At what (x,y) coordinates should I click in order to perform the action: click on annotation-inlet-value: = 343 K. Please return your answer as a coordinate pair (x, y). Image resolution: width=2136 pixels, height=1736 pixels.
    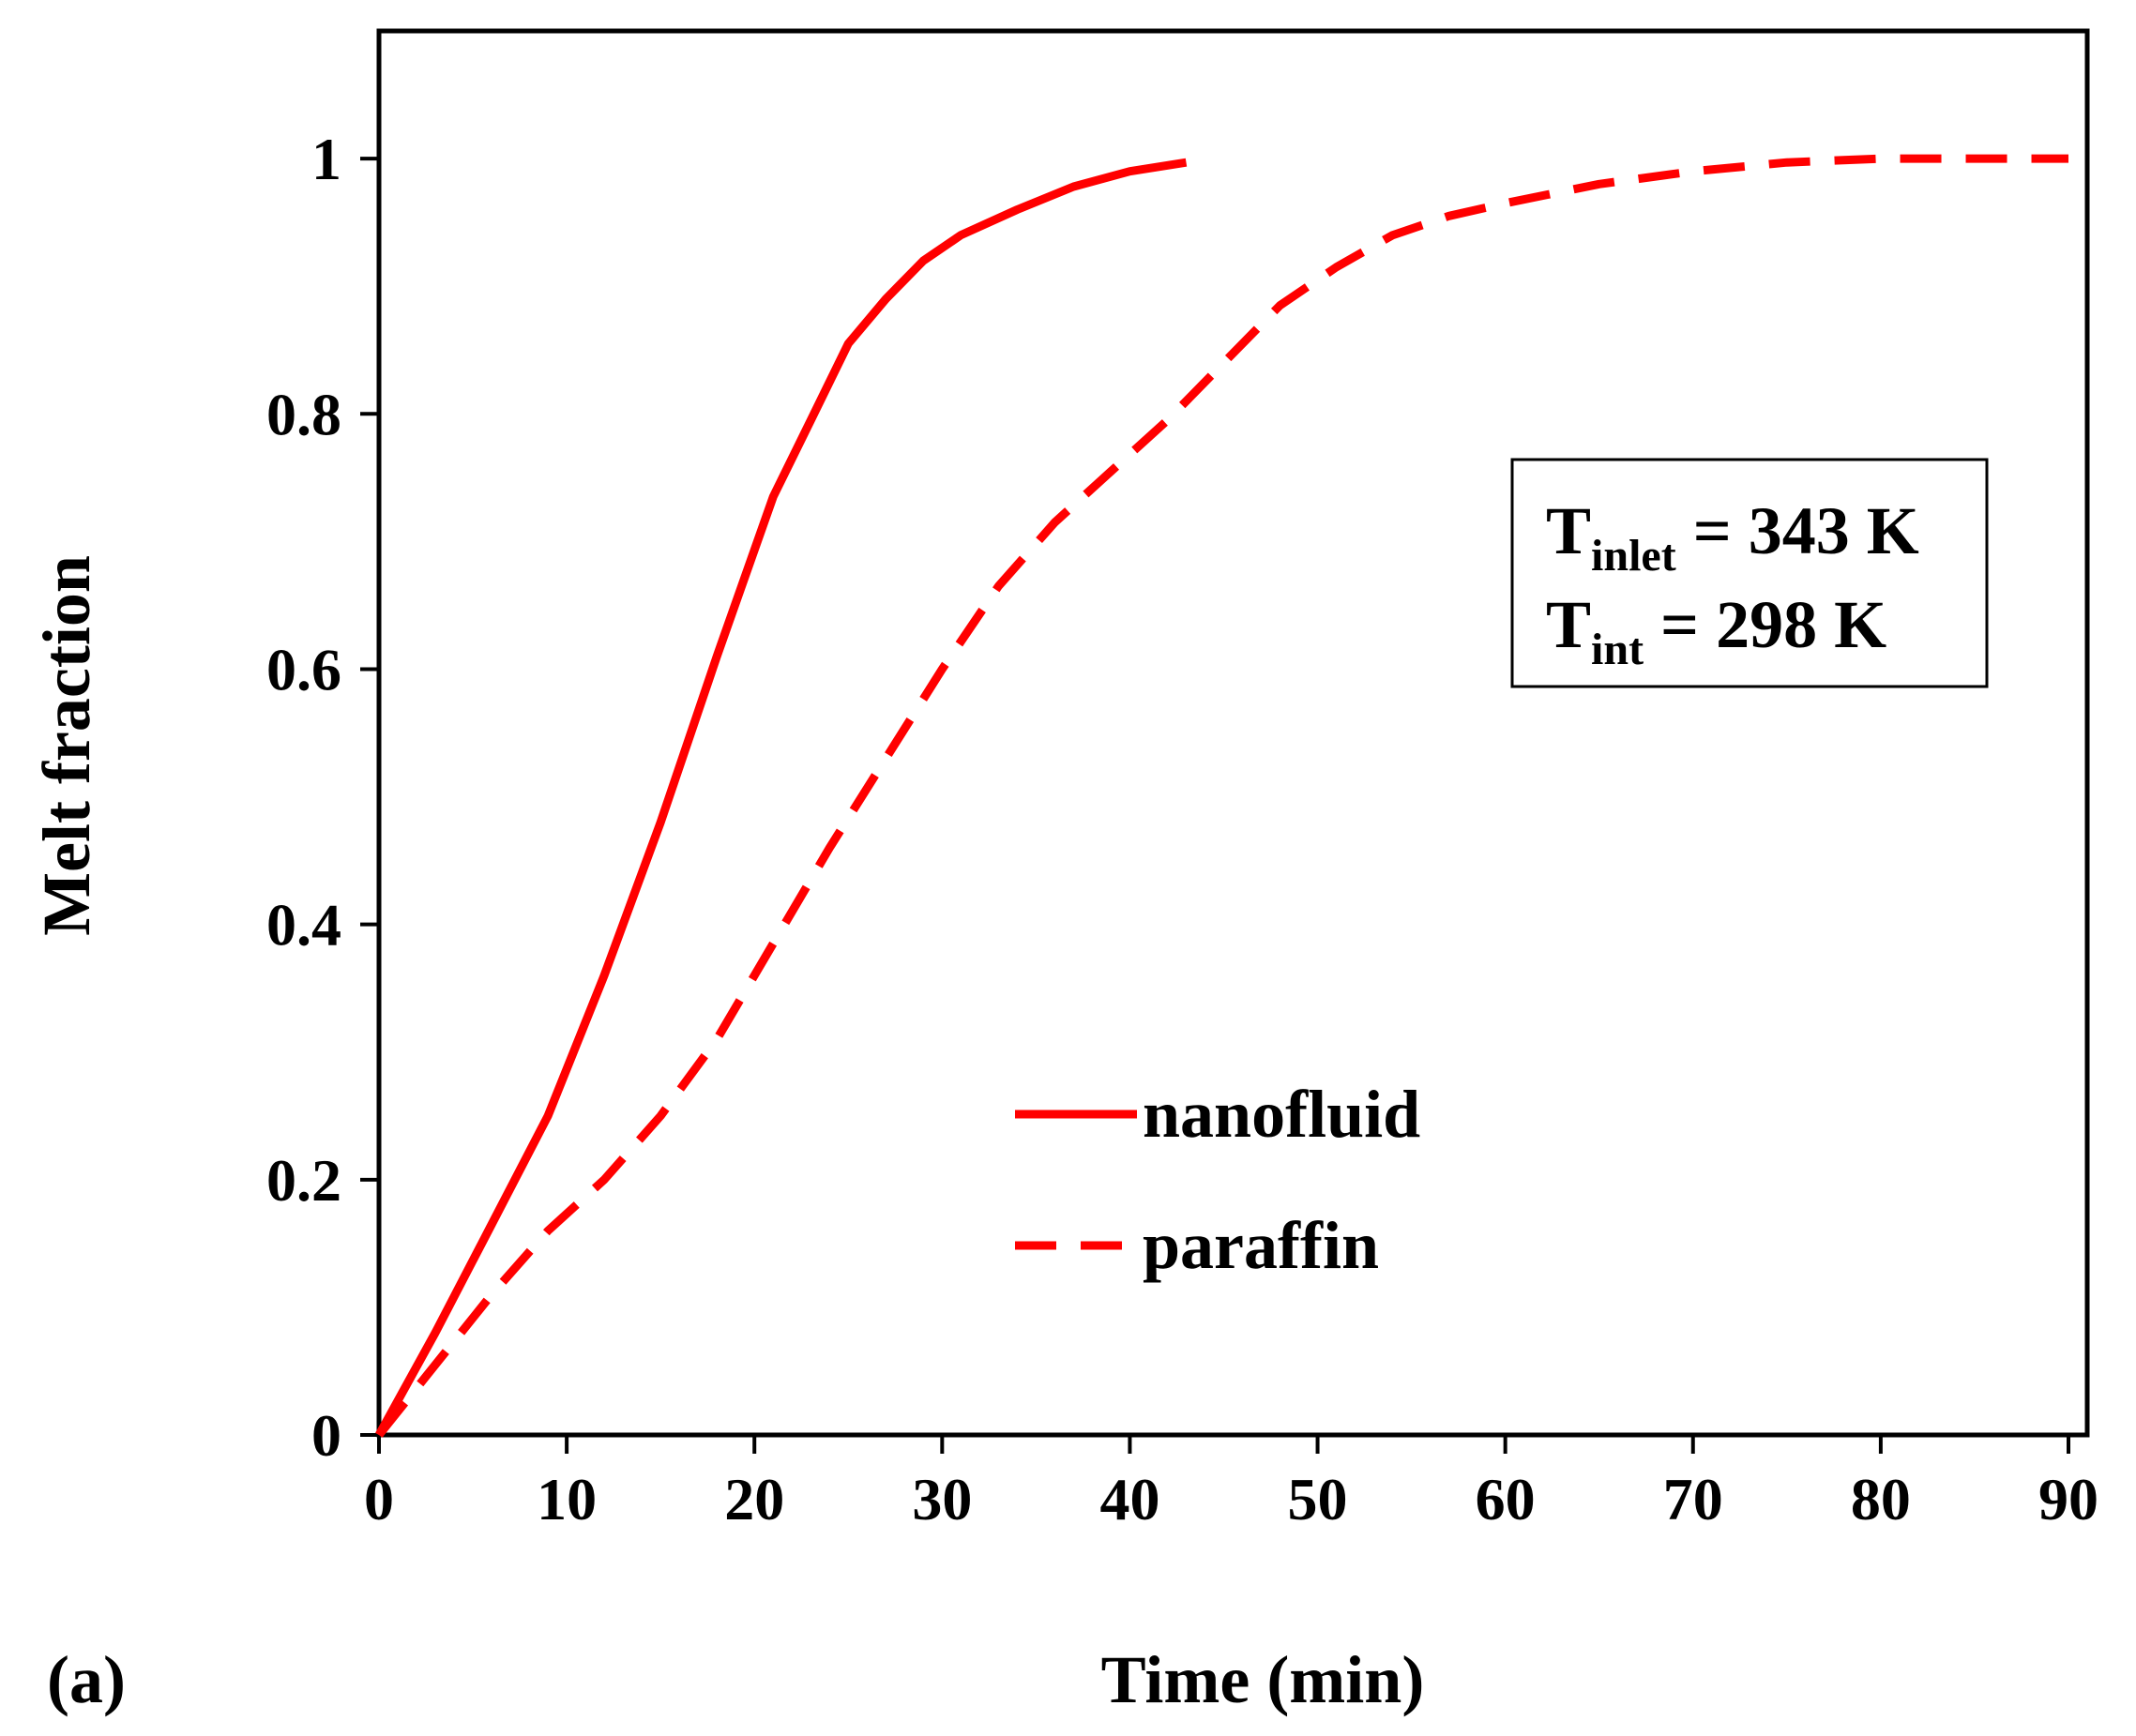
    Looking at the image, I should click on (1797, 530).